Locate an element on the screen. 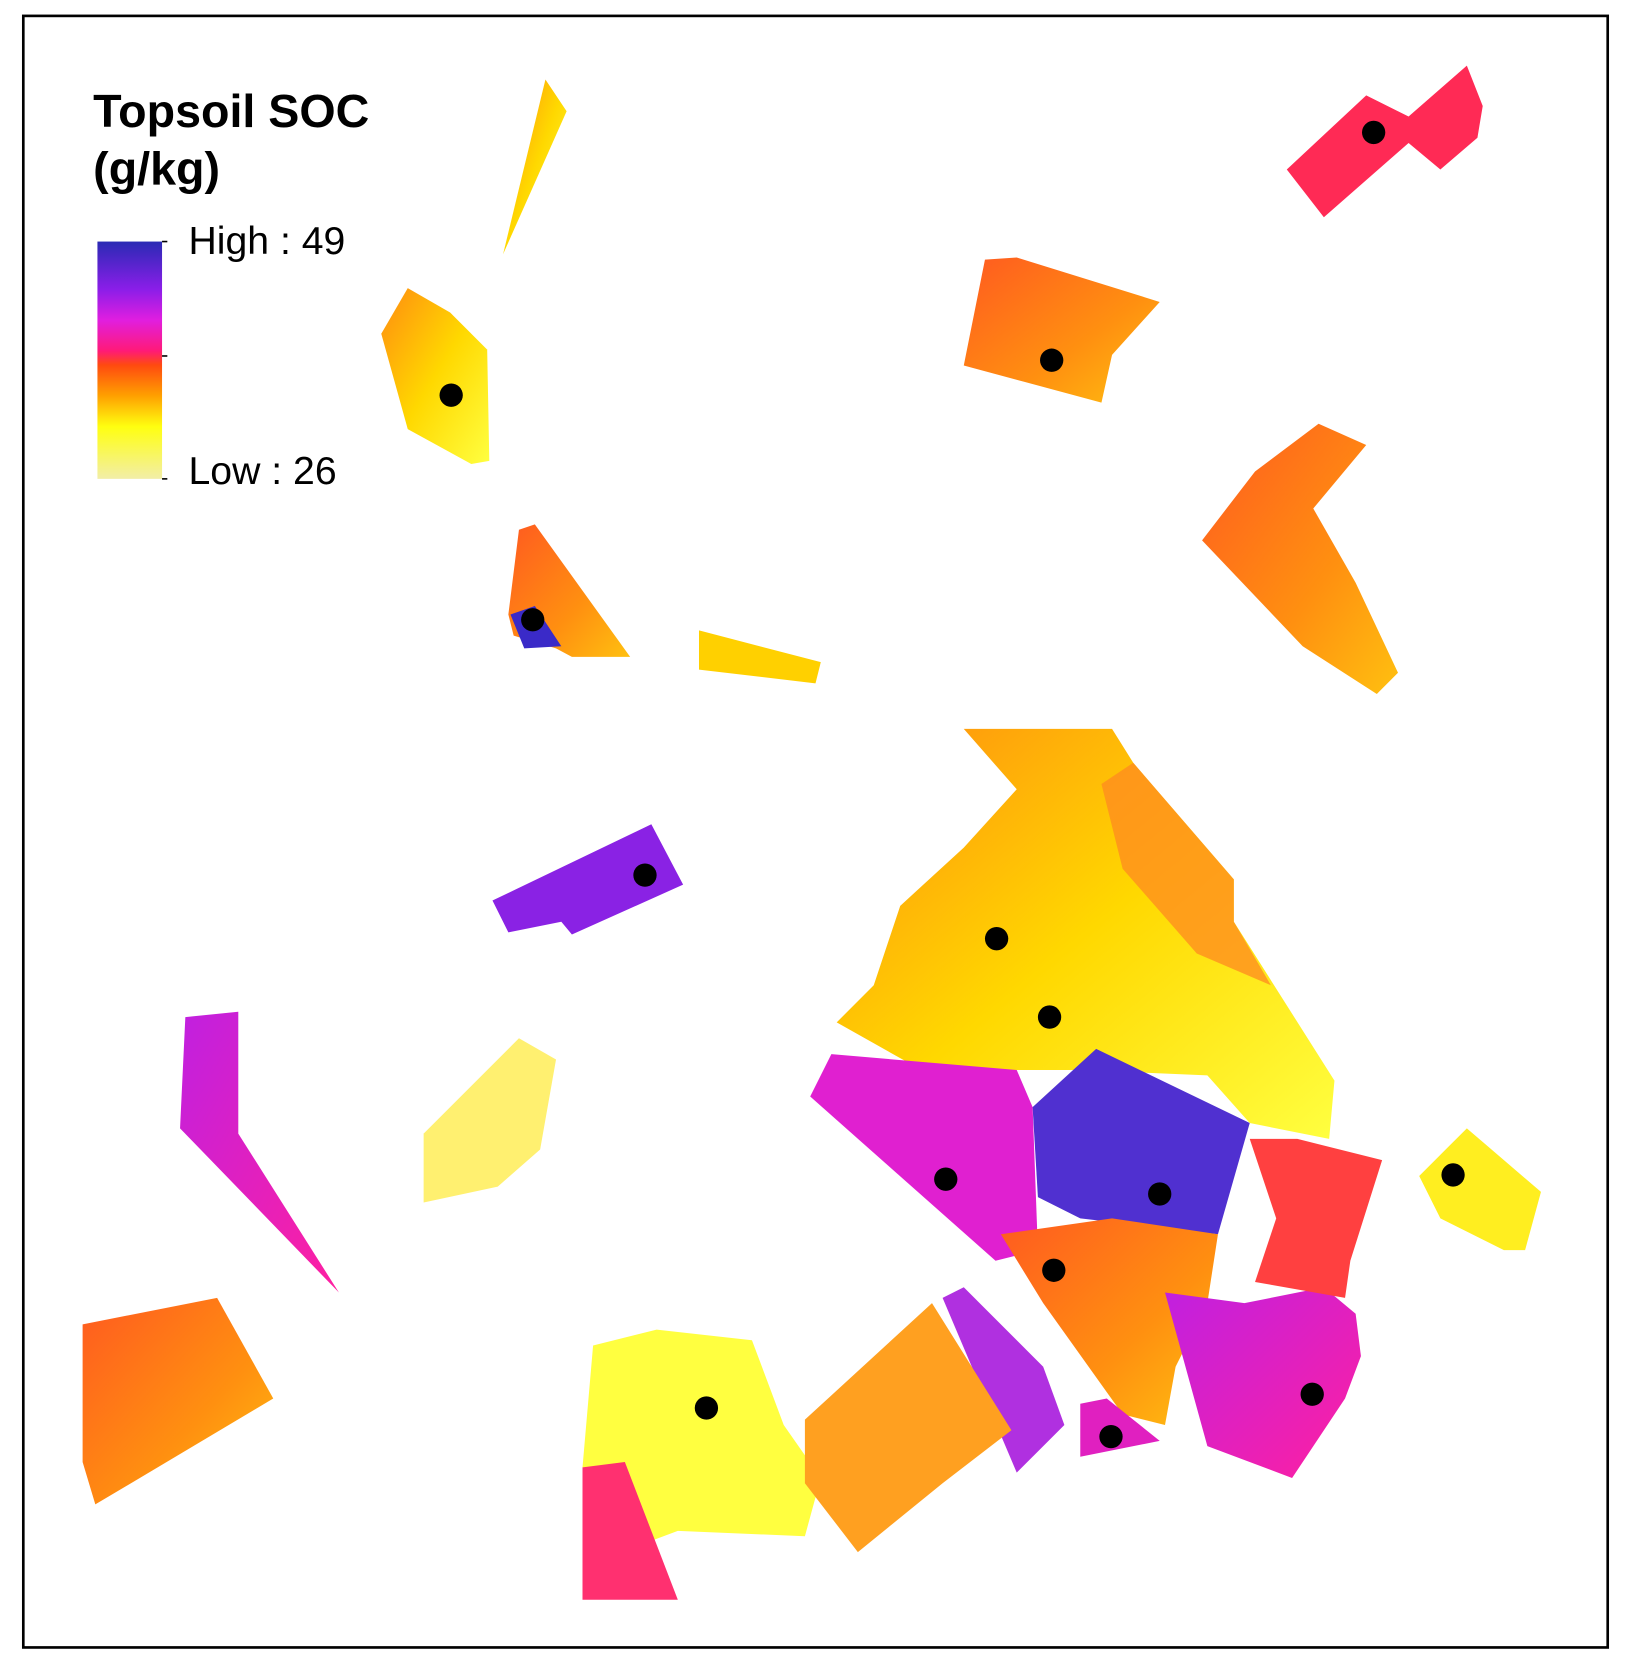 Image resolution: width=1631 pixels, height=1675 pixels. color-ramp is located at coordinates (130, 360).